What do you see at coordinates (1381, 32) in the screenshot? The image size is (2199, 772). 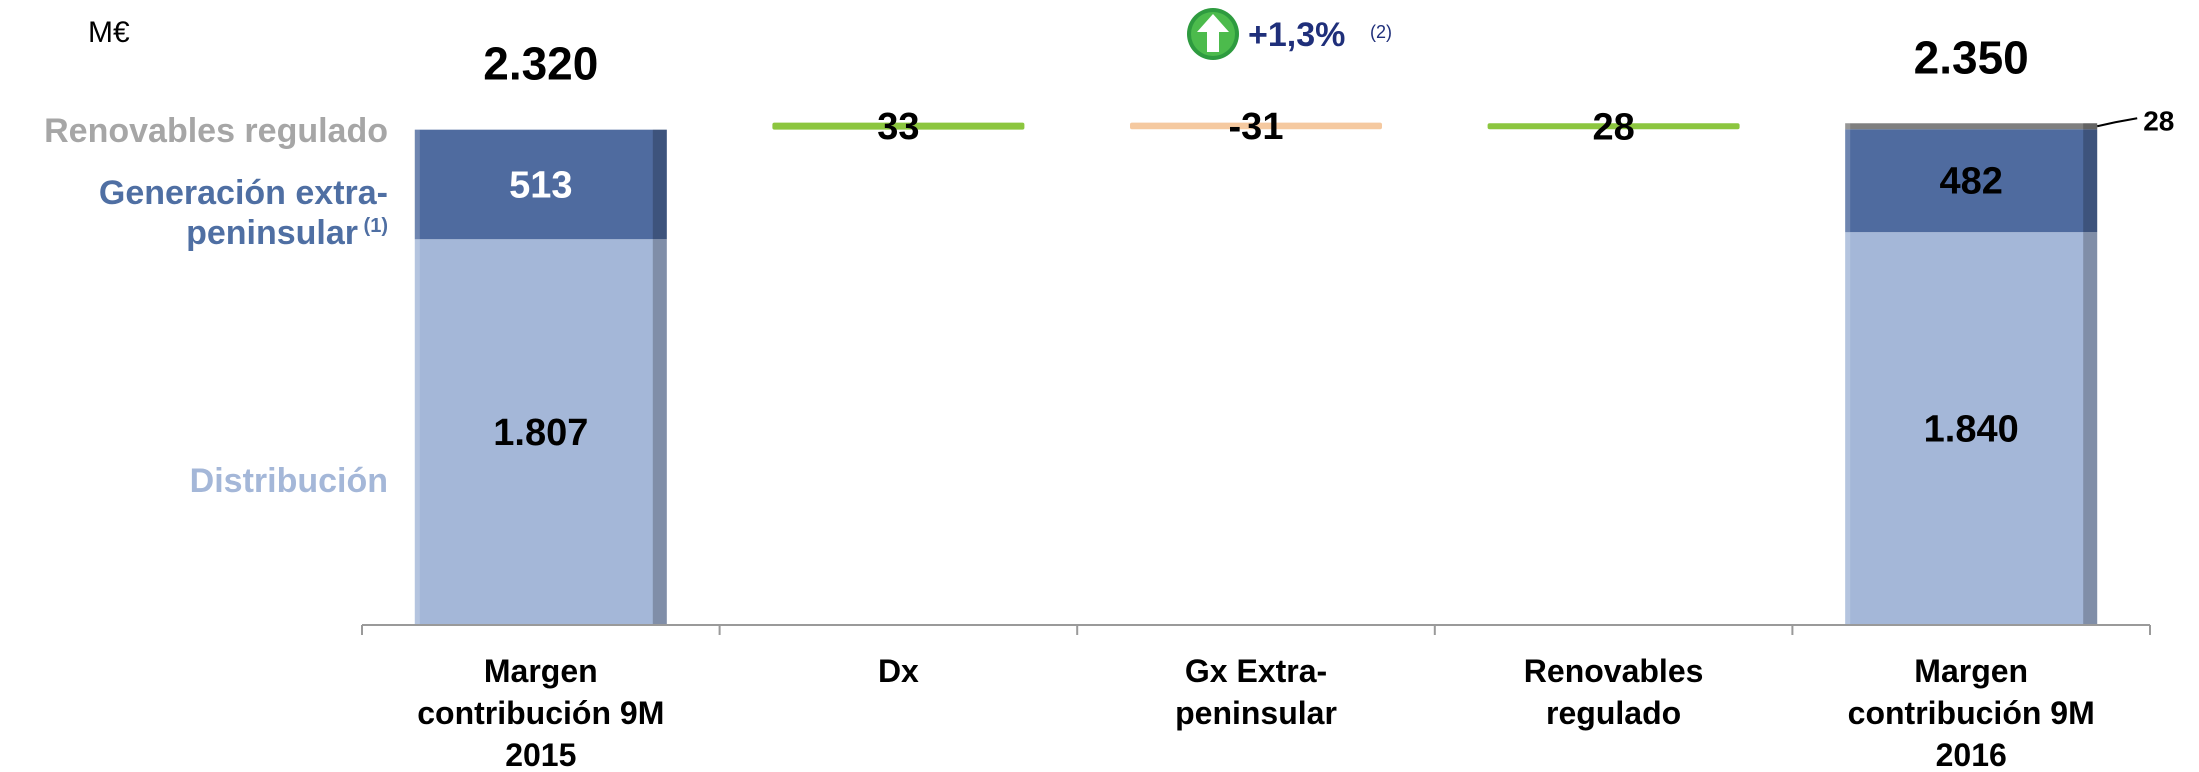 I see `growth-note: (2)` at bounding box center [1381, 32].